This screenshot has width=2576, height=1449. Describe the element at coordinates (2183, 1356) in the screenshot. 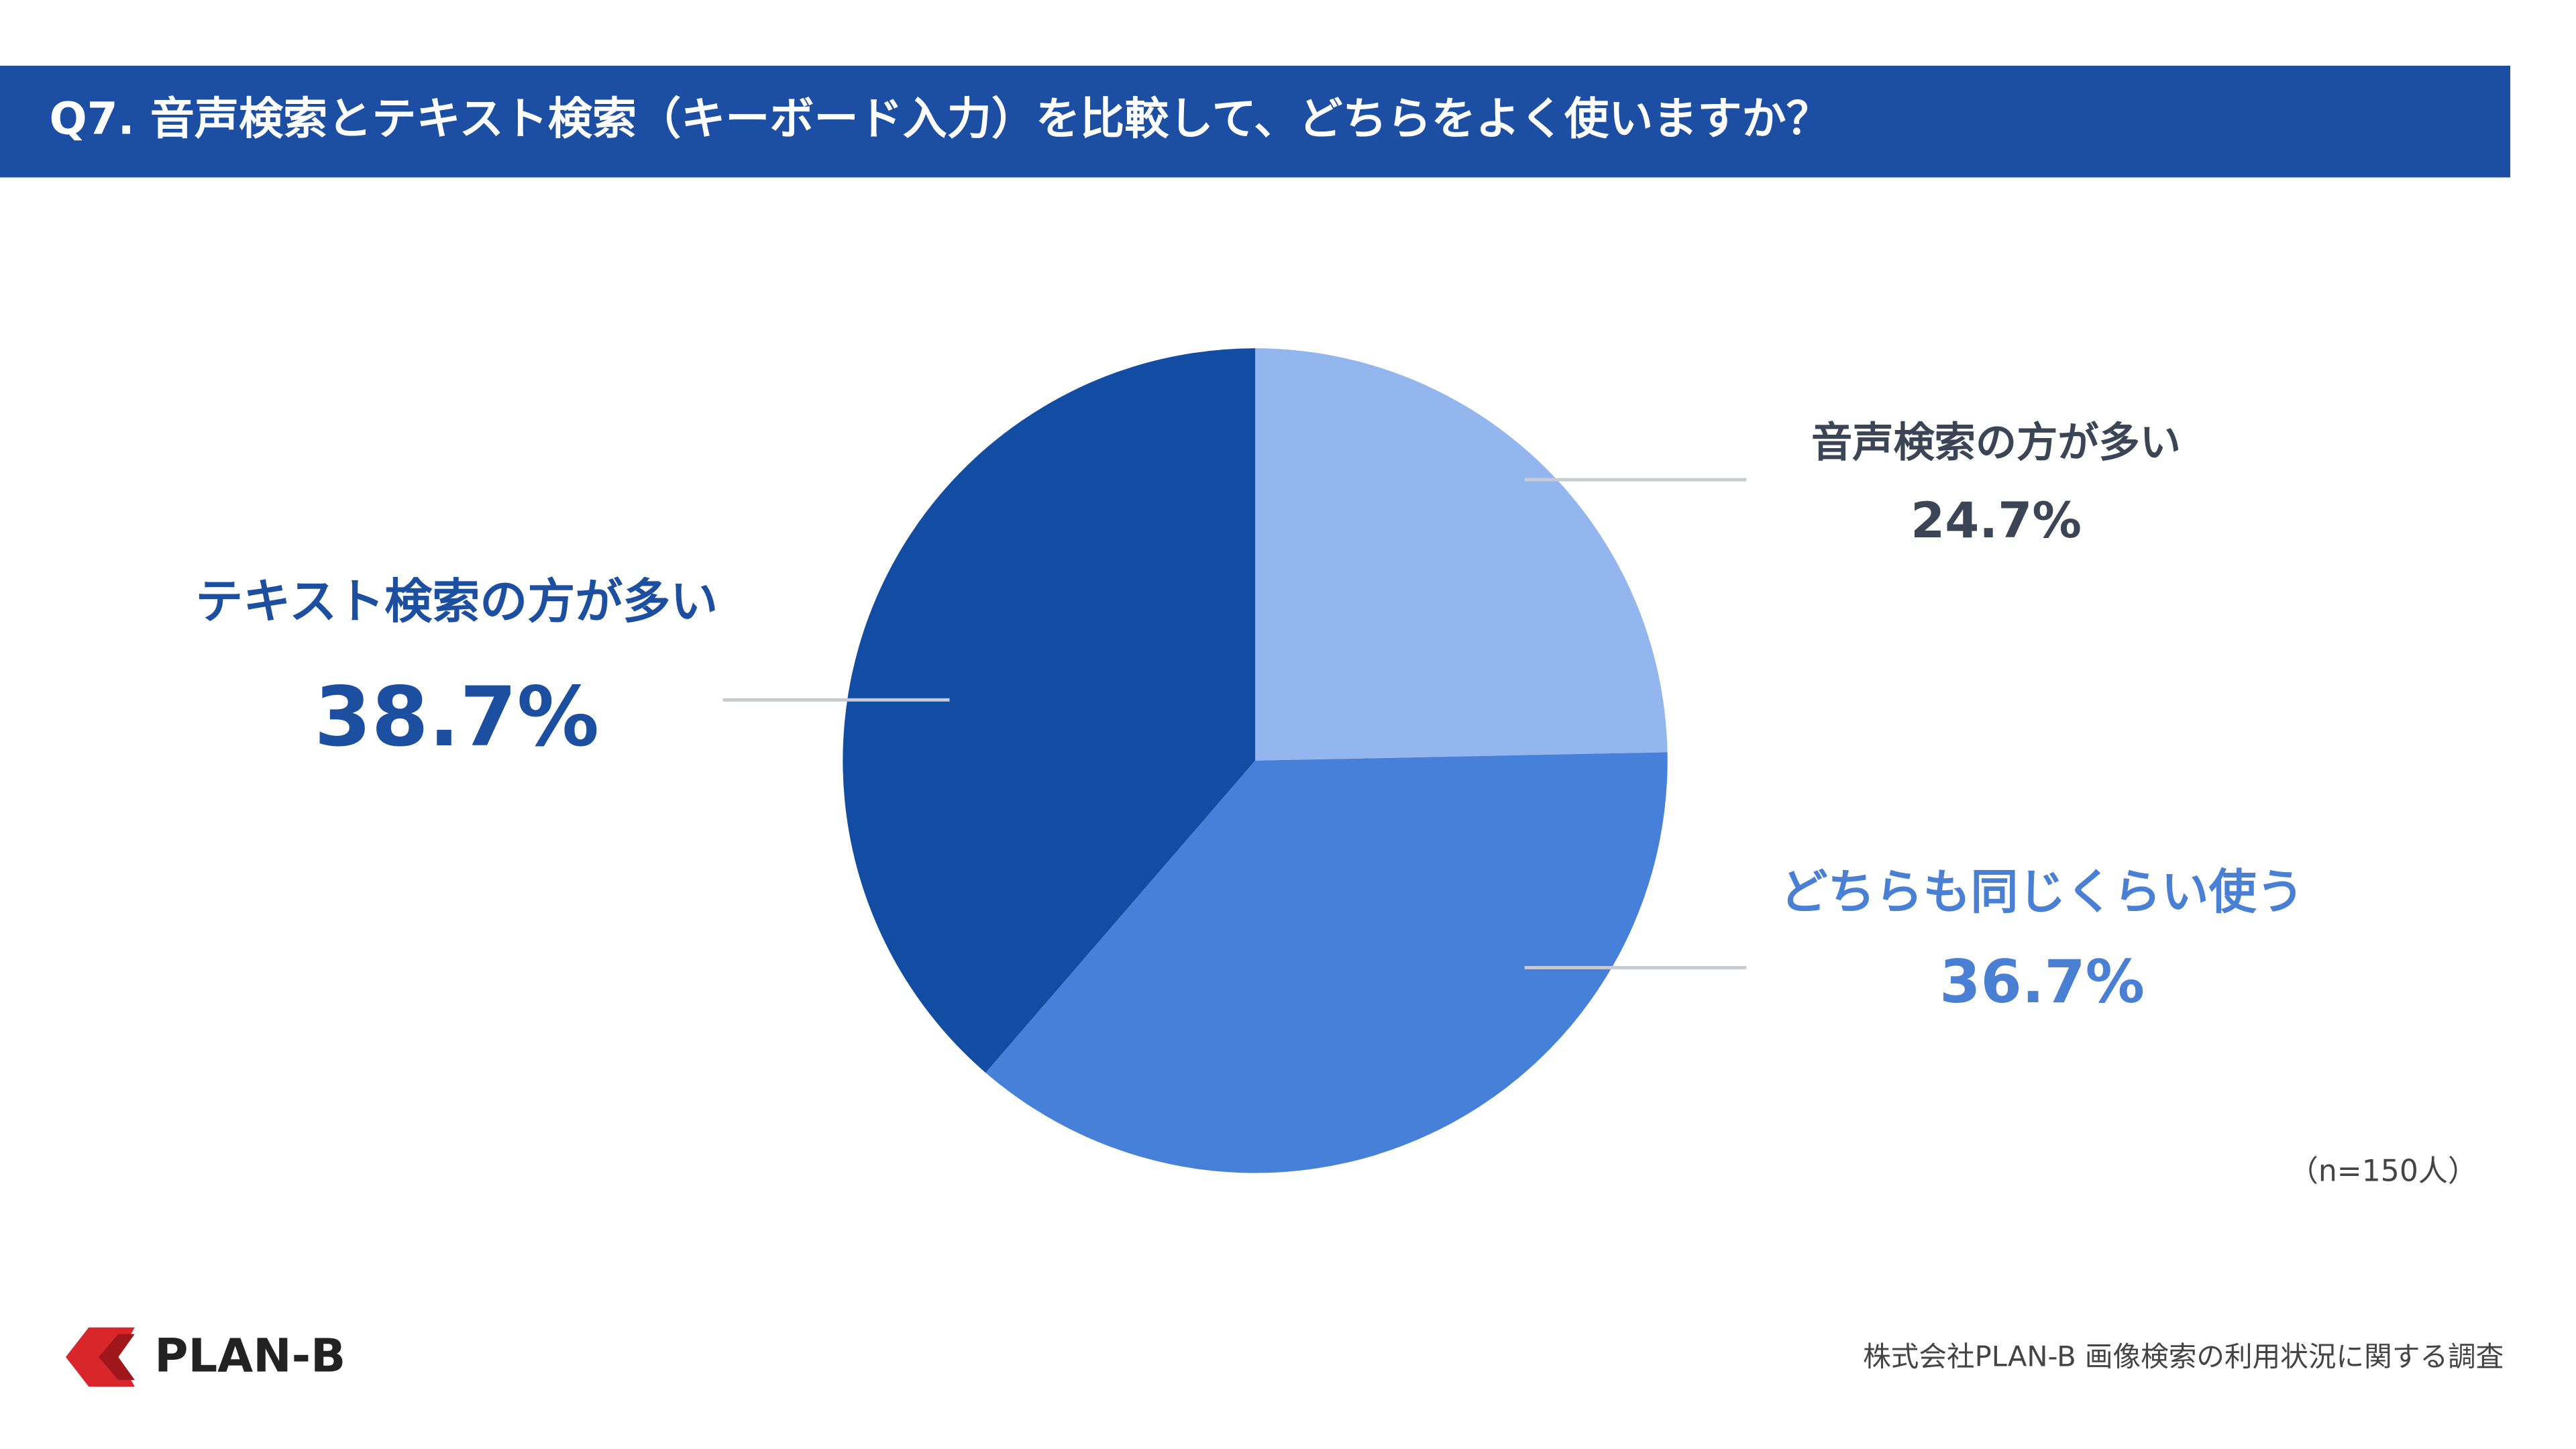

I see `source: 株式会社PLAN-B 画像検索の利用状況に関する調査` at that location.